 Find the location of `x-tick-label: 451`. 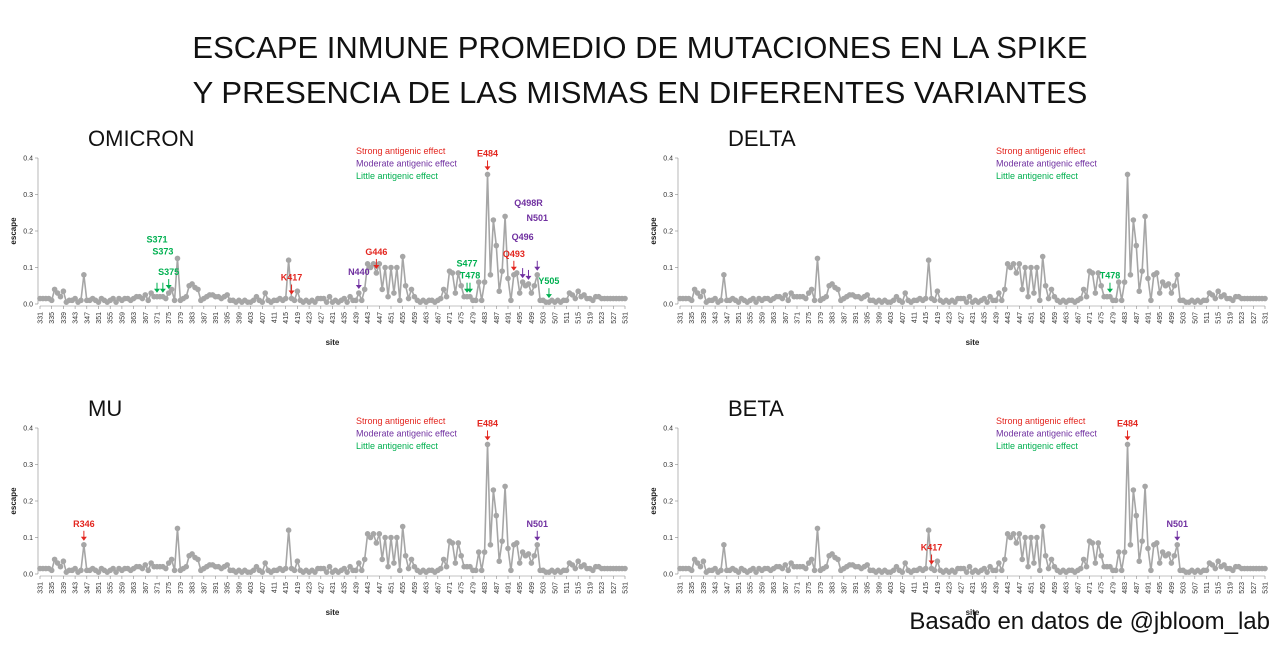

x-tick-label: 451 is located at coordinates (392, 318).